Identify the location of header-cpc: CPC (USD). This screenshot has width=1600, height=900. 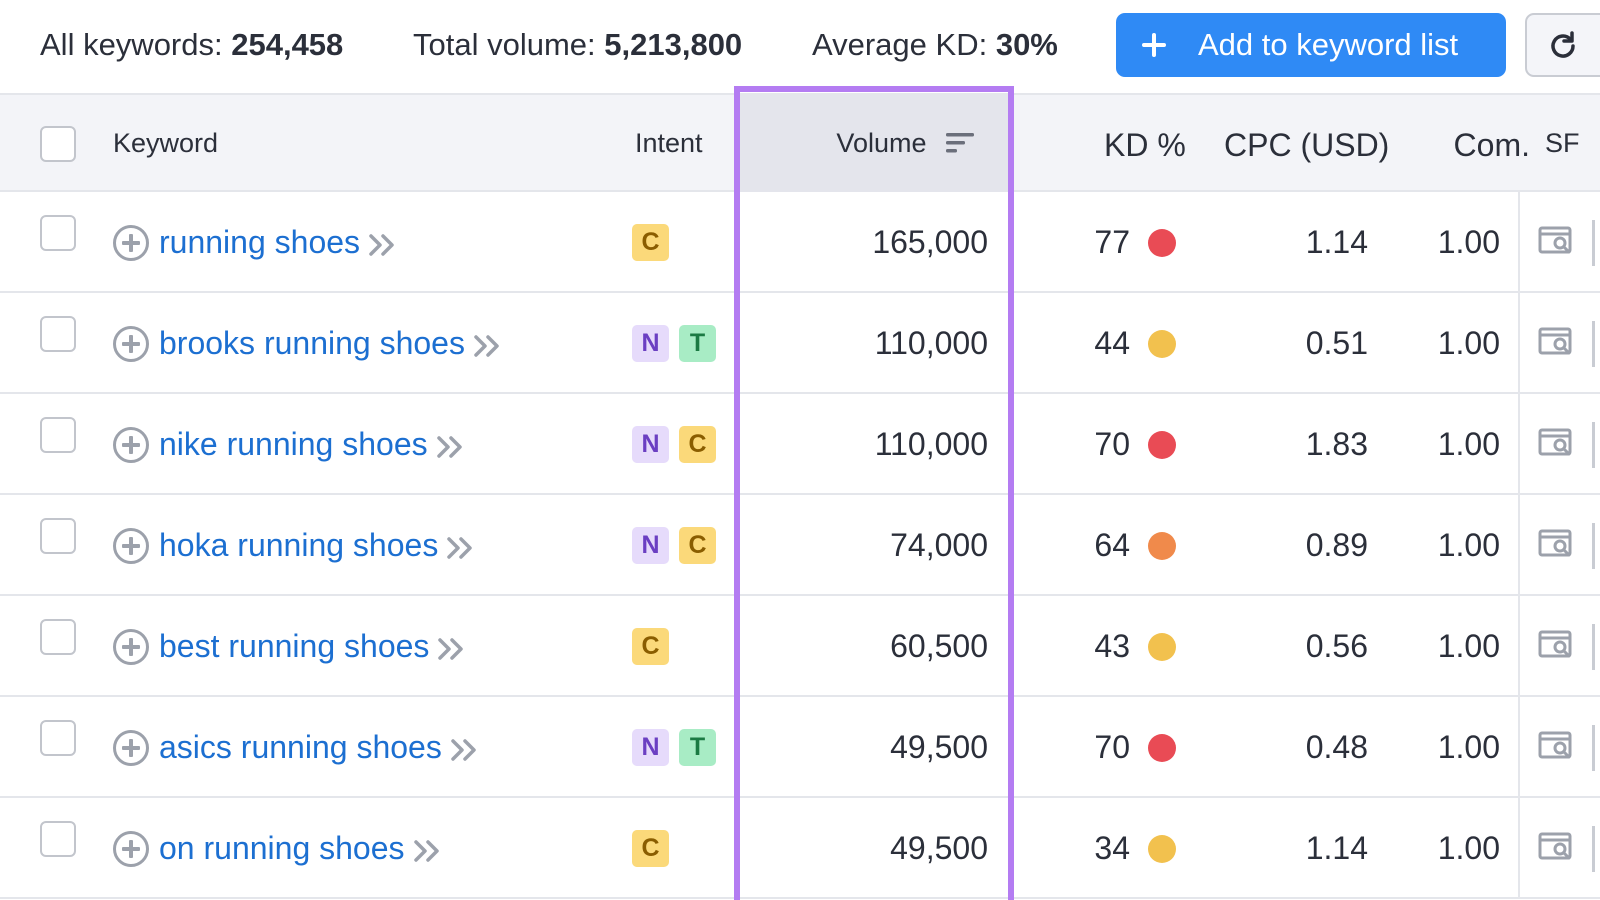
(1307, 145).